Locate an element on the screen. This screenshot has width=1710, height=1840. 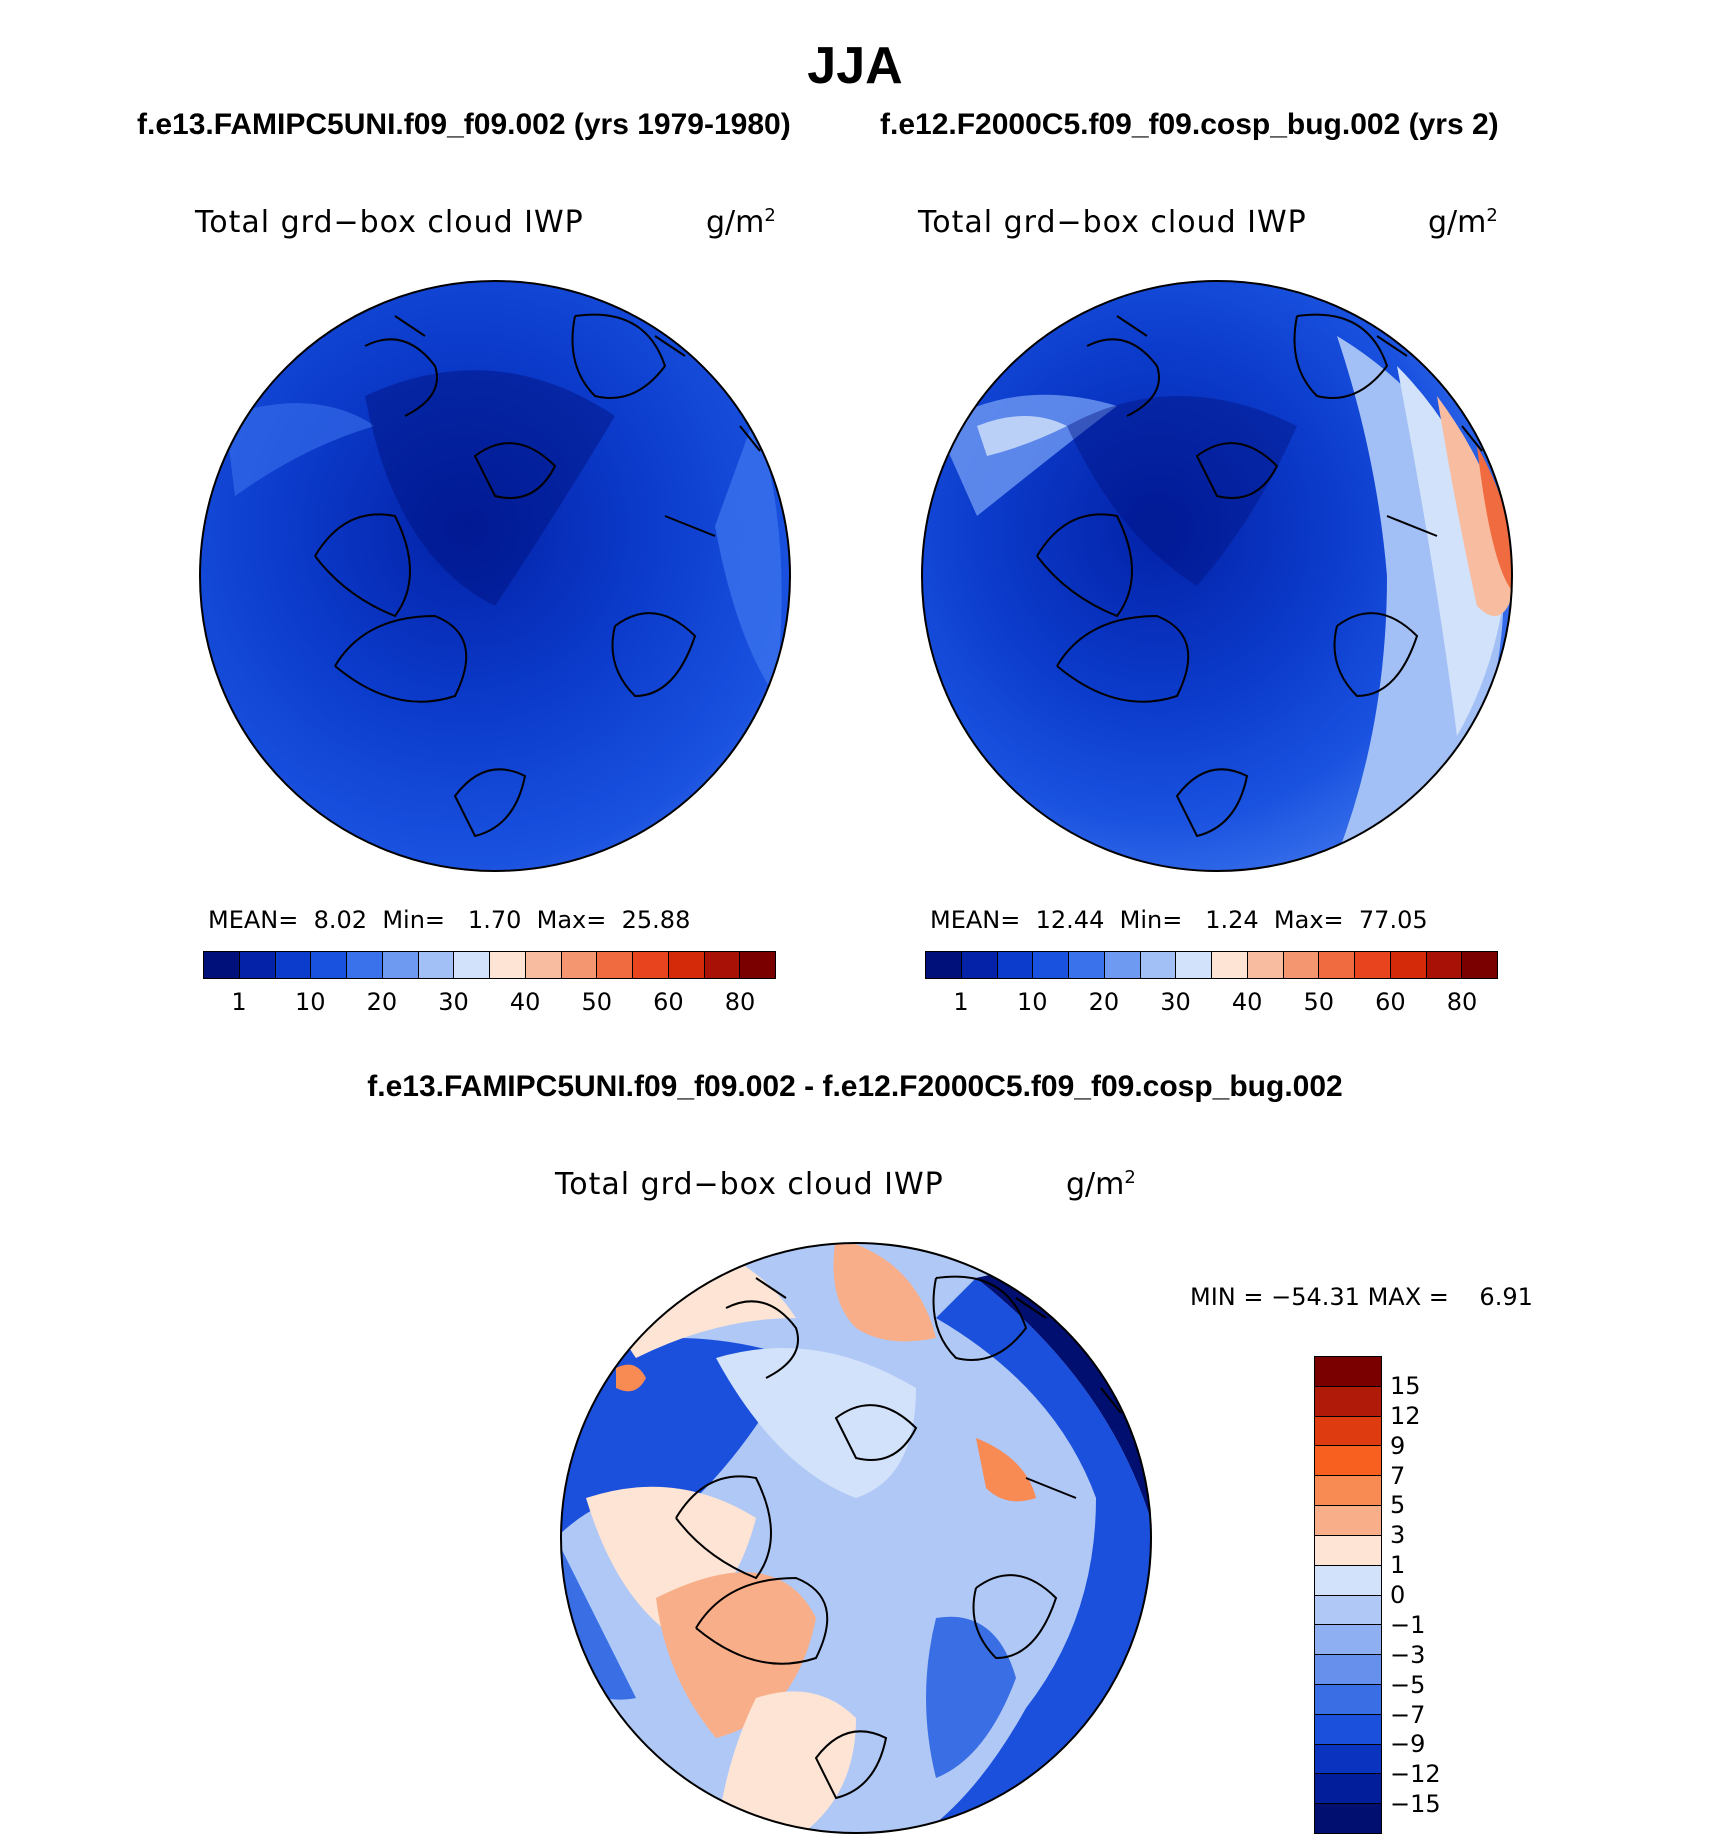
diff-stats: MIN = −54.31 MAX = 6.91 is located at coordinates (1361, 1297).